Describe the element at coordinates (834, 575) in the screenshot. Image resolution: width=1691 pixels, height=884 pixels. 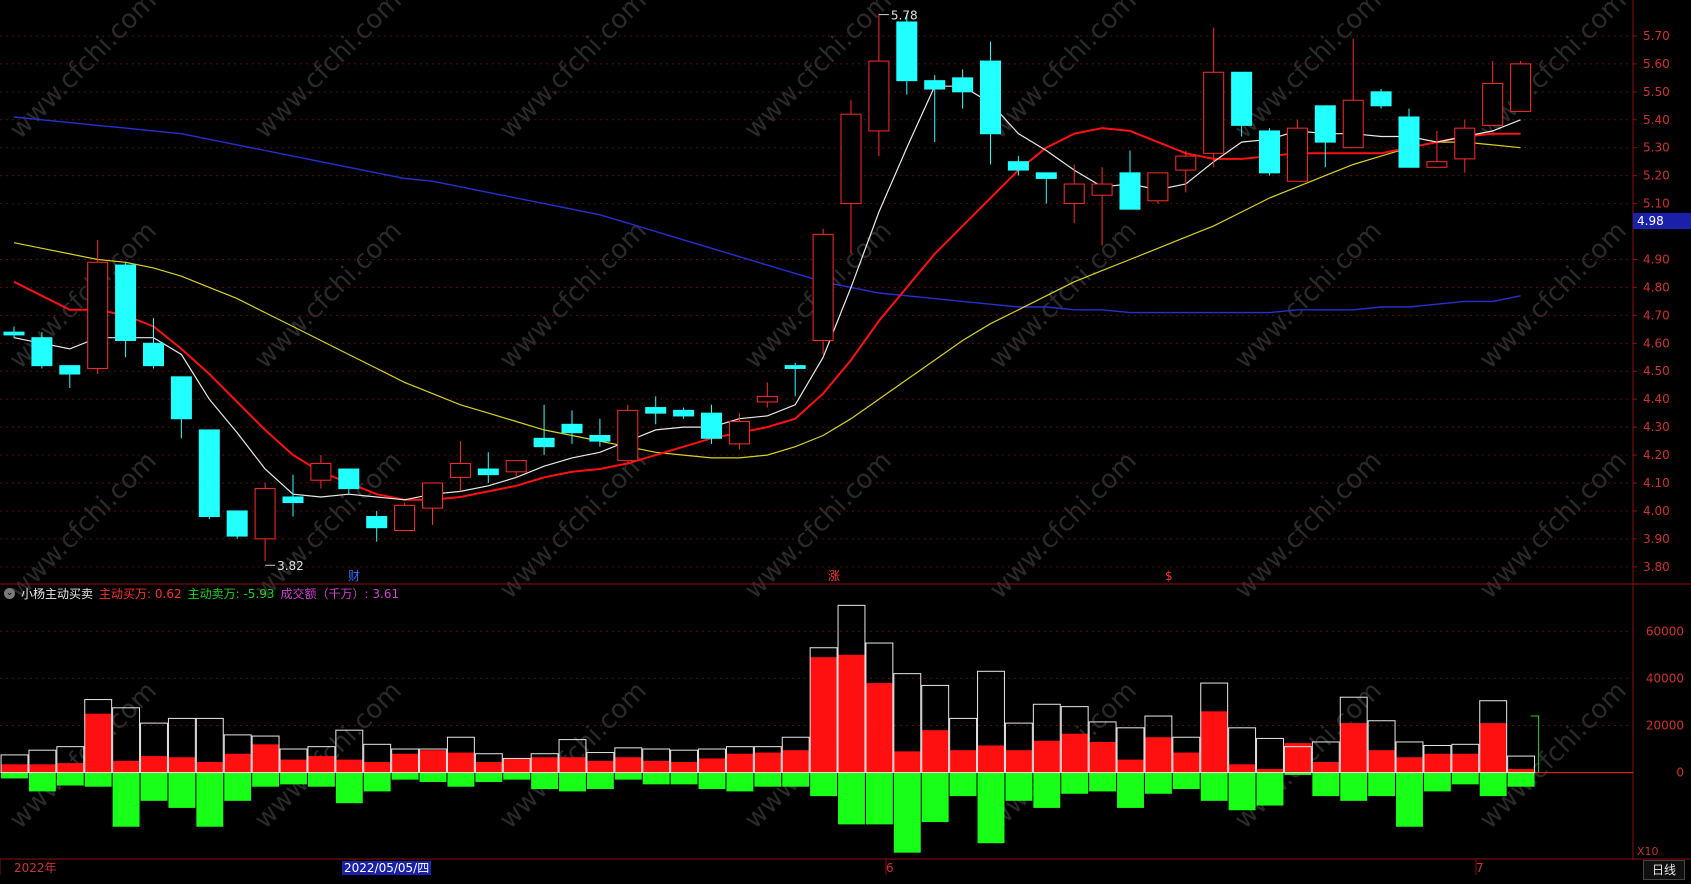
I see `event-marker: 涨` at that location.